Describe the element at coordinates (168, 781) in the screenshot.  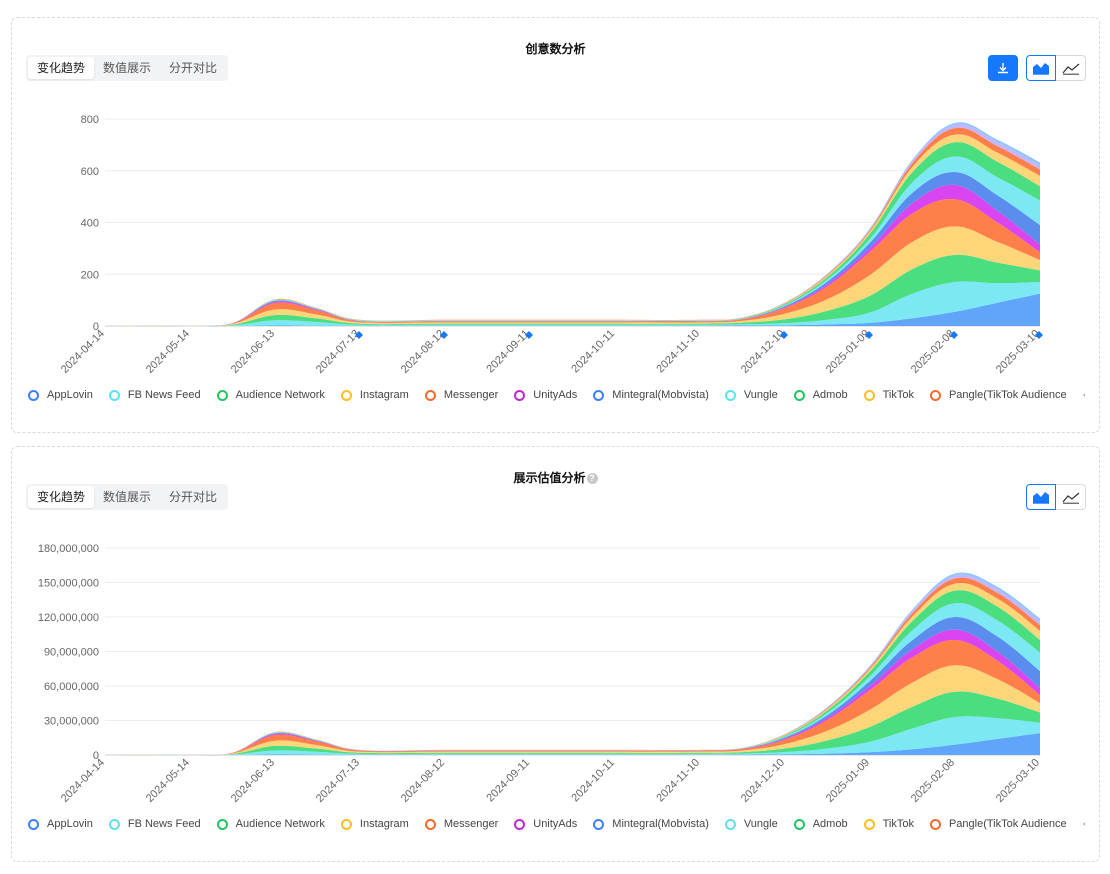
I see `x-tick-label: 2024-05-14` at that location.